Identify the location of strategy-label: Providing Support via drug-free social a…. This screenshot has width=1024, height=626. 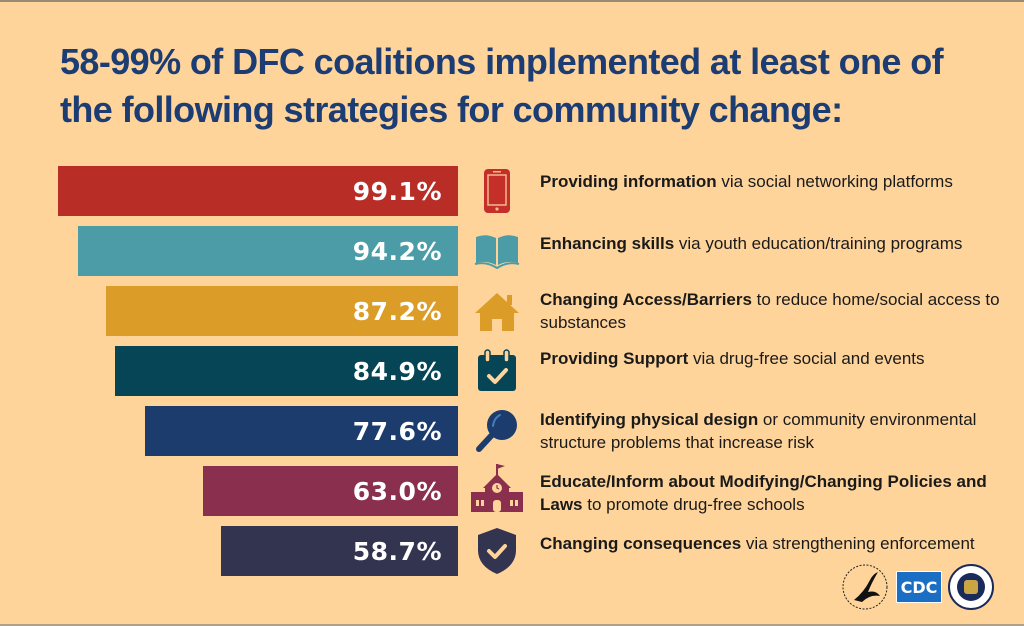
(775, 358).